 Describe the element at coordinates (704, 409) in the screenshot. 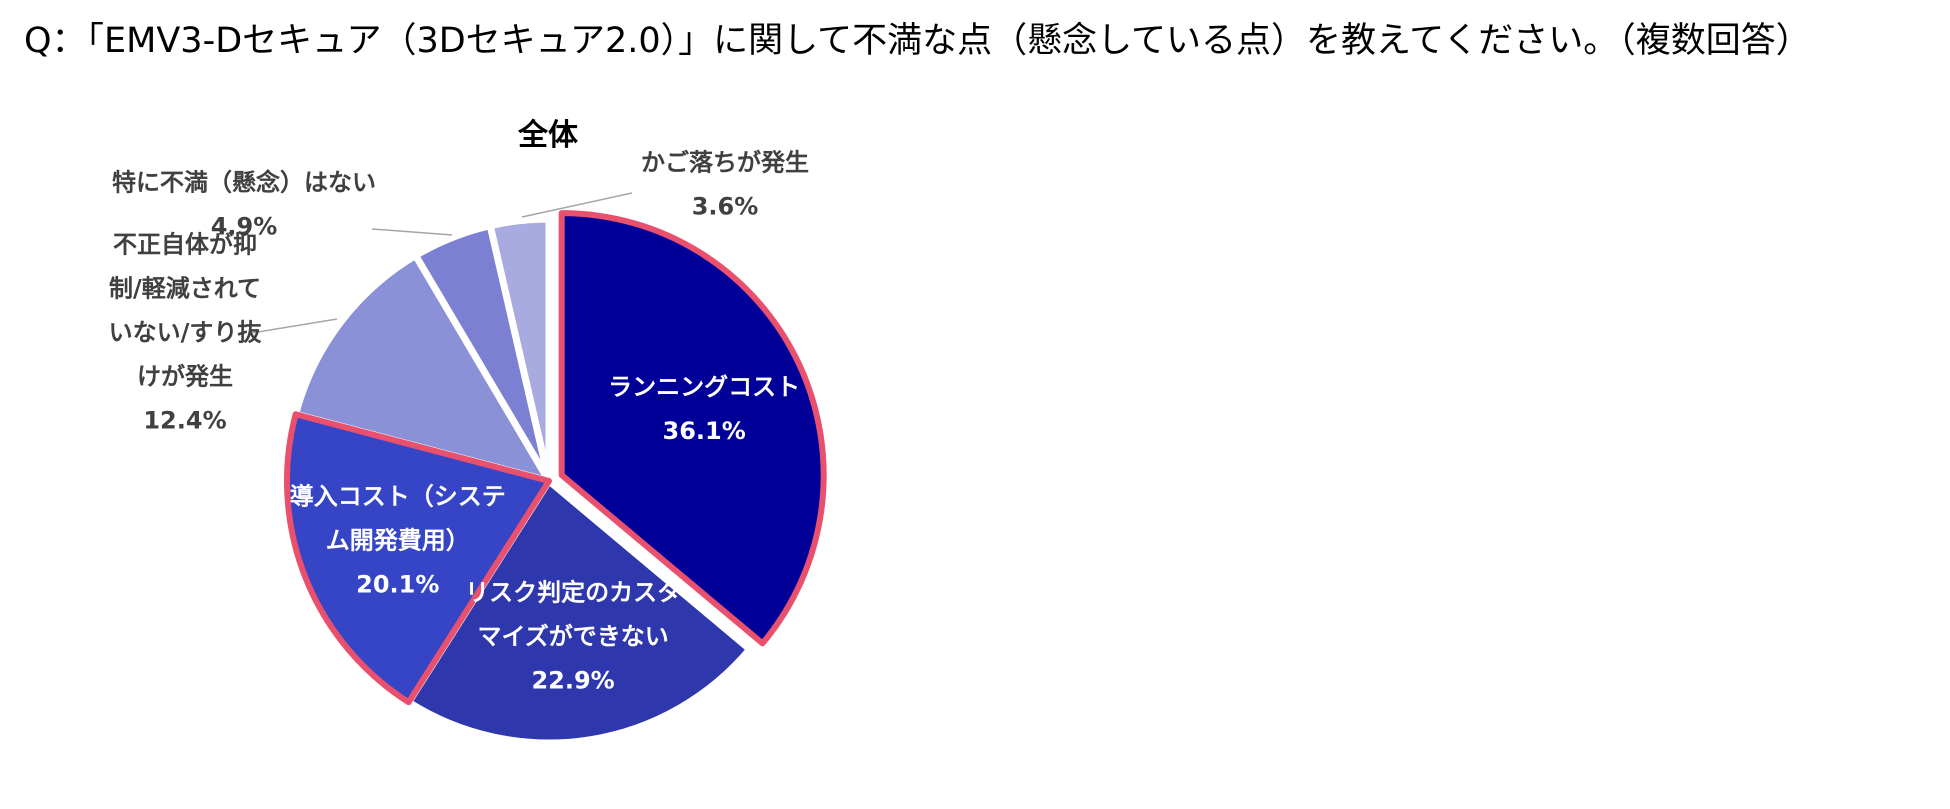

I see `slice-label-1: ランニングコスト 36.1%` at that location.